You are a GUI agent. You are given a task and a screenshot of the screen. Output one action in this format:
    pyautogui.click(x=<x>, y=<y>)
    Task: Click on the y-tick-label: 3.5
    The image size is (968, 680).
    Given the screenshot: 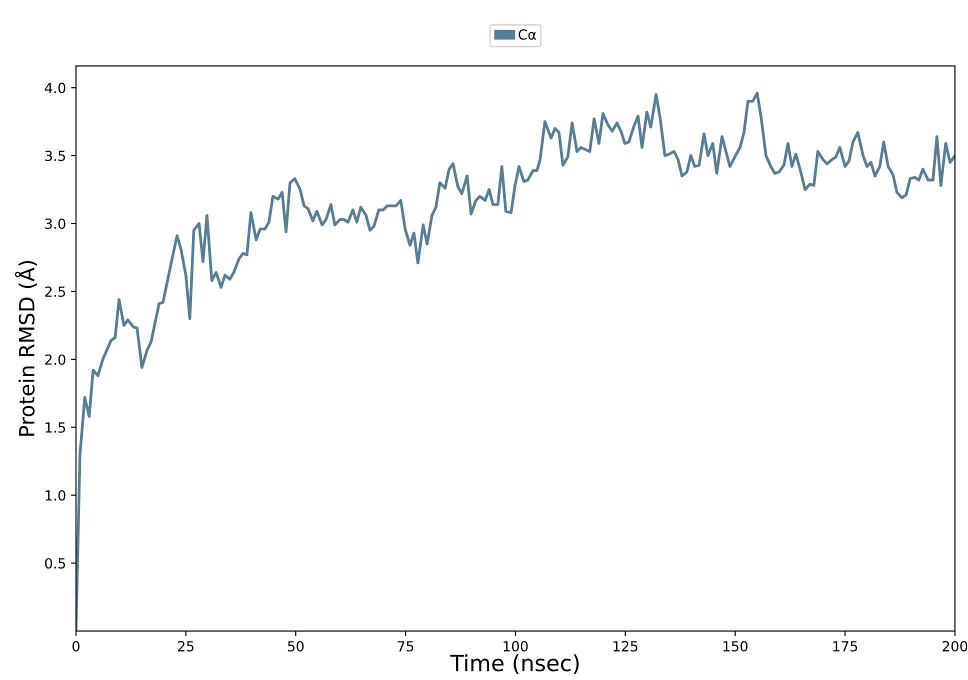 What is the action you would take?
    pyautogui.click(x=55, y=156)
    